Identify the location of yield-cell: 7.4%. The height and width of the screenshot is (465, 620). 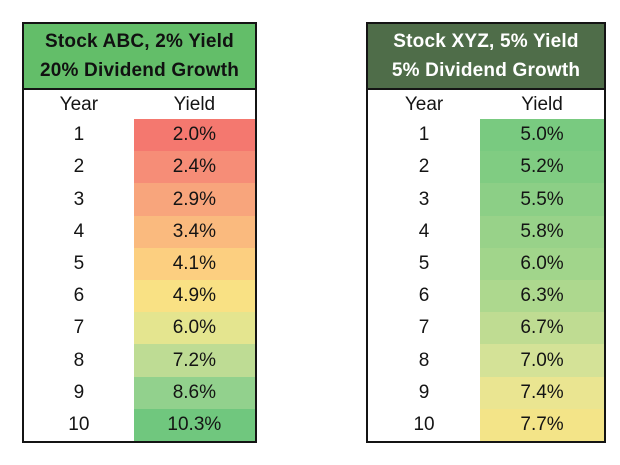
(542, 392).